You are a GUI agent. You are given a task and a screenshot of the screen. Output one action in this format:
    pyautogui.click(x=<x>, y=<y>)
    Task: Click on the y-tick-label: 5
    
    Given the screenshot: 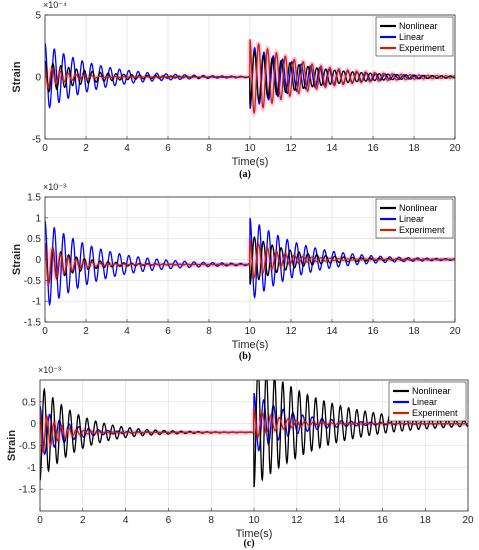 What is the action you would take?
    pyautogui.click(x=38, y=16)
    